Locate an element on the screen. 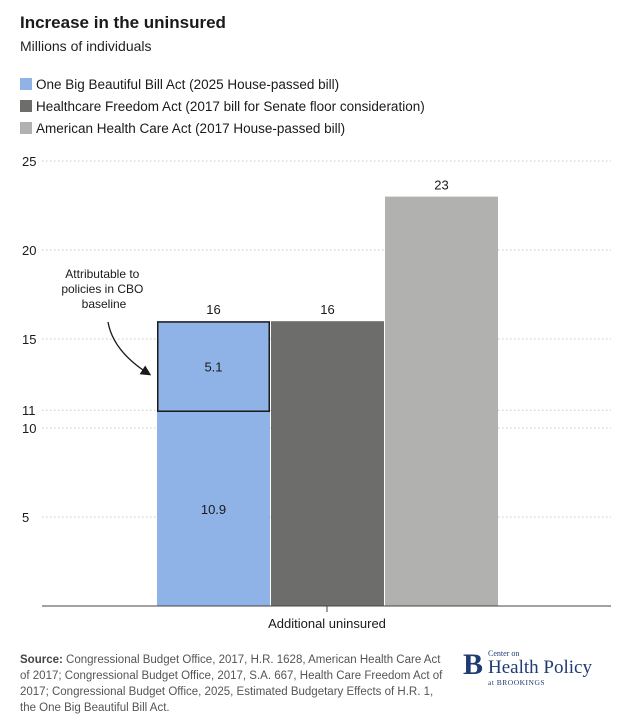 The height and width of the screenshot is (720, 629). source-label: Source: is located at coordinates (41, 660).